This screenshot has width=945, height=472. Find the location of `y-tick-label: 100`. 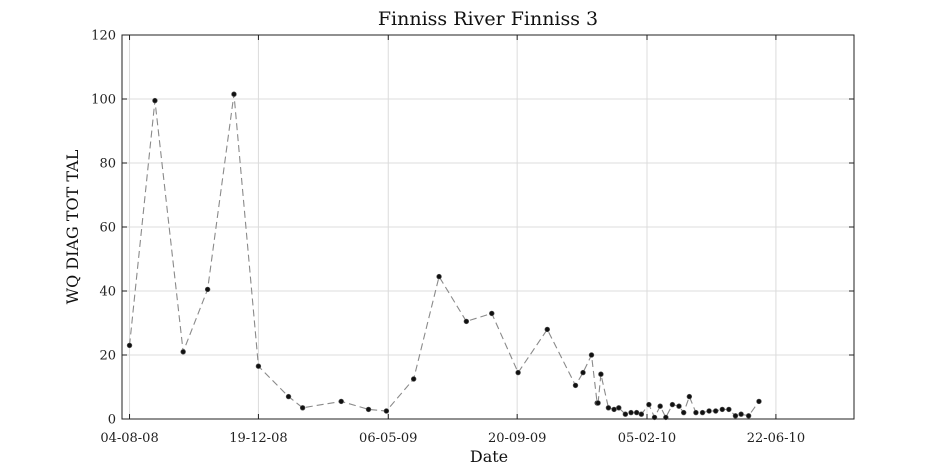

y-tick-label: 100 is located at coordinates (103, 100).